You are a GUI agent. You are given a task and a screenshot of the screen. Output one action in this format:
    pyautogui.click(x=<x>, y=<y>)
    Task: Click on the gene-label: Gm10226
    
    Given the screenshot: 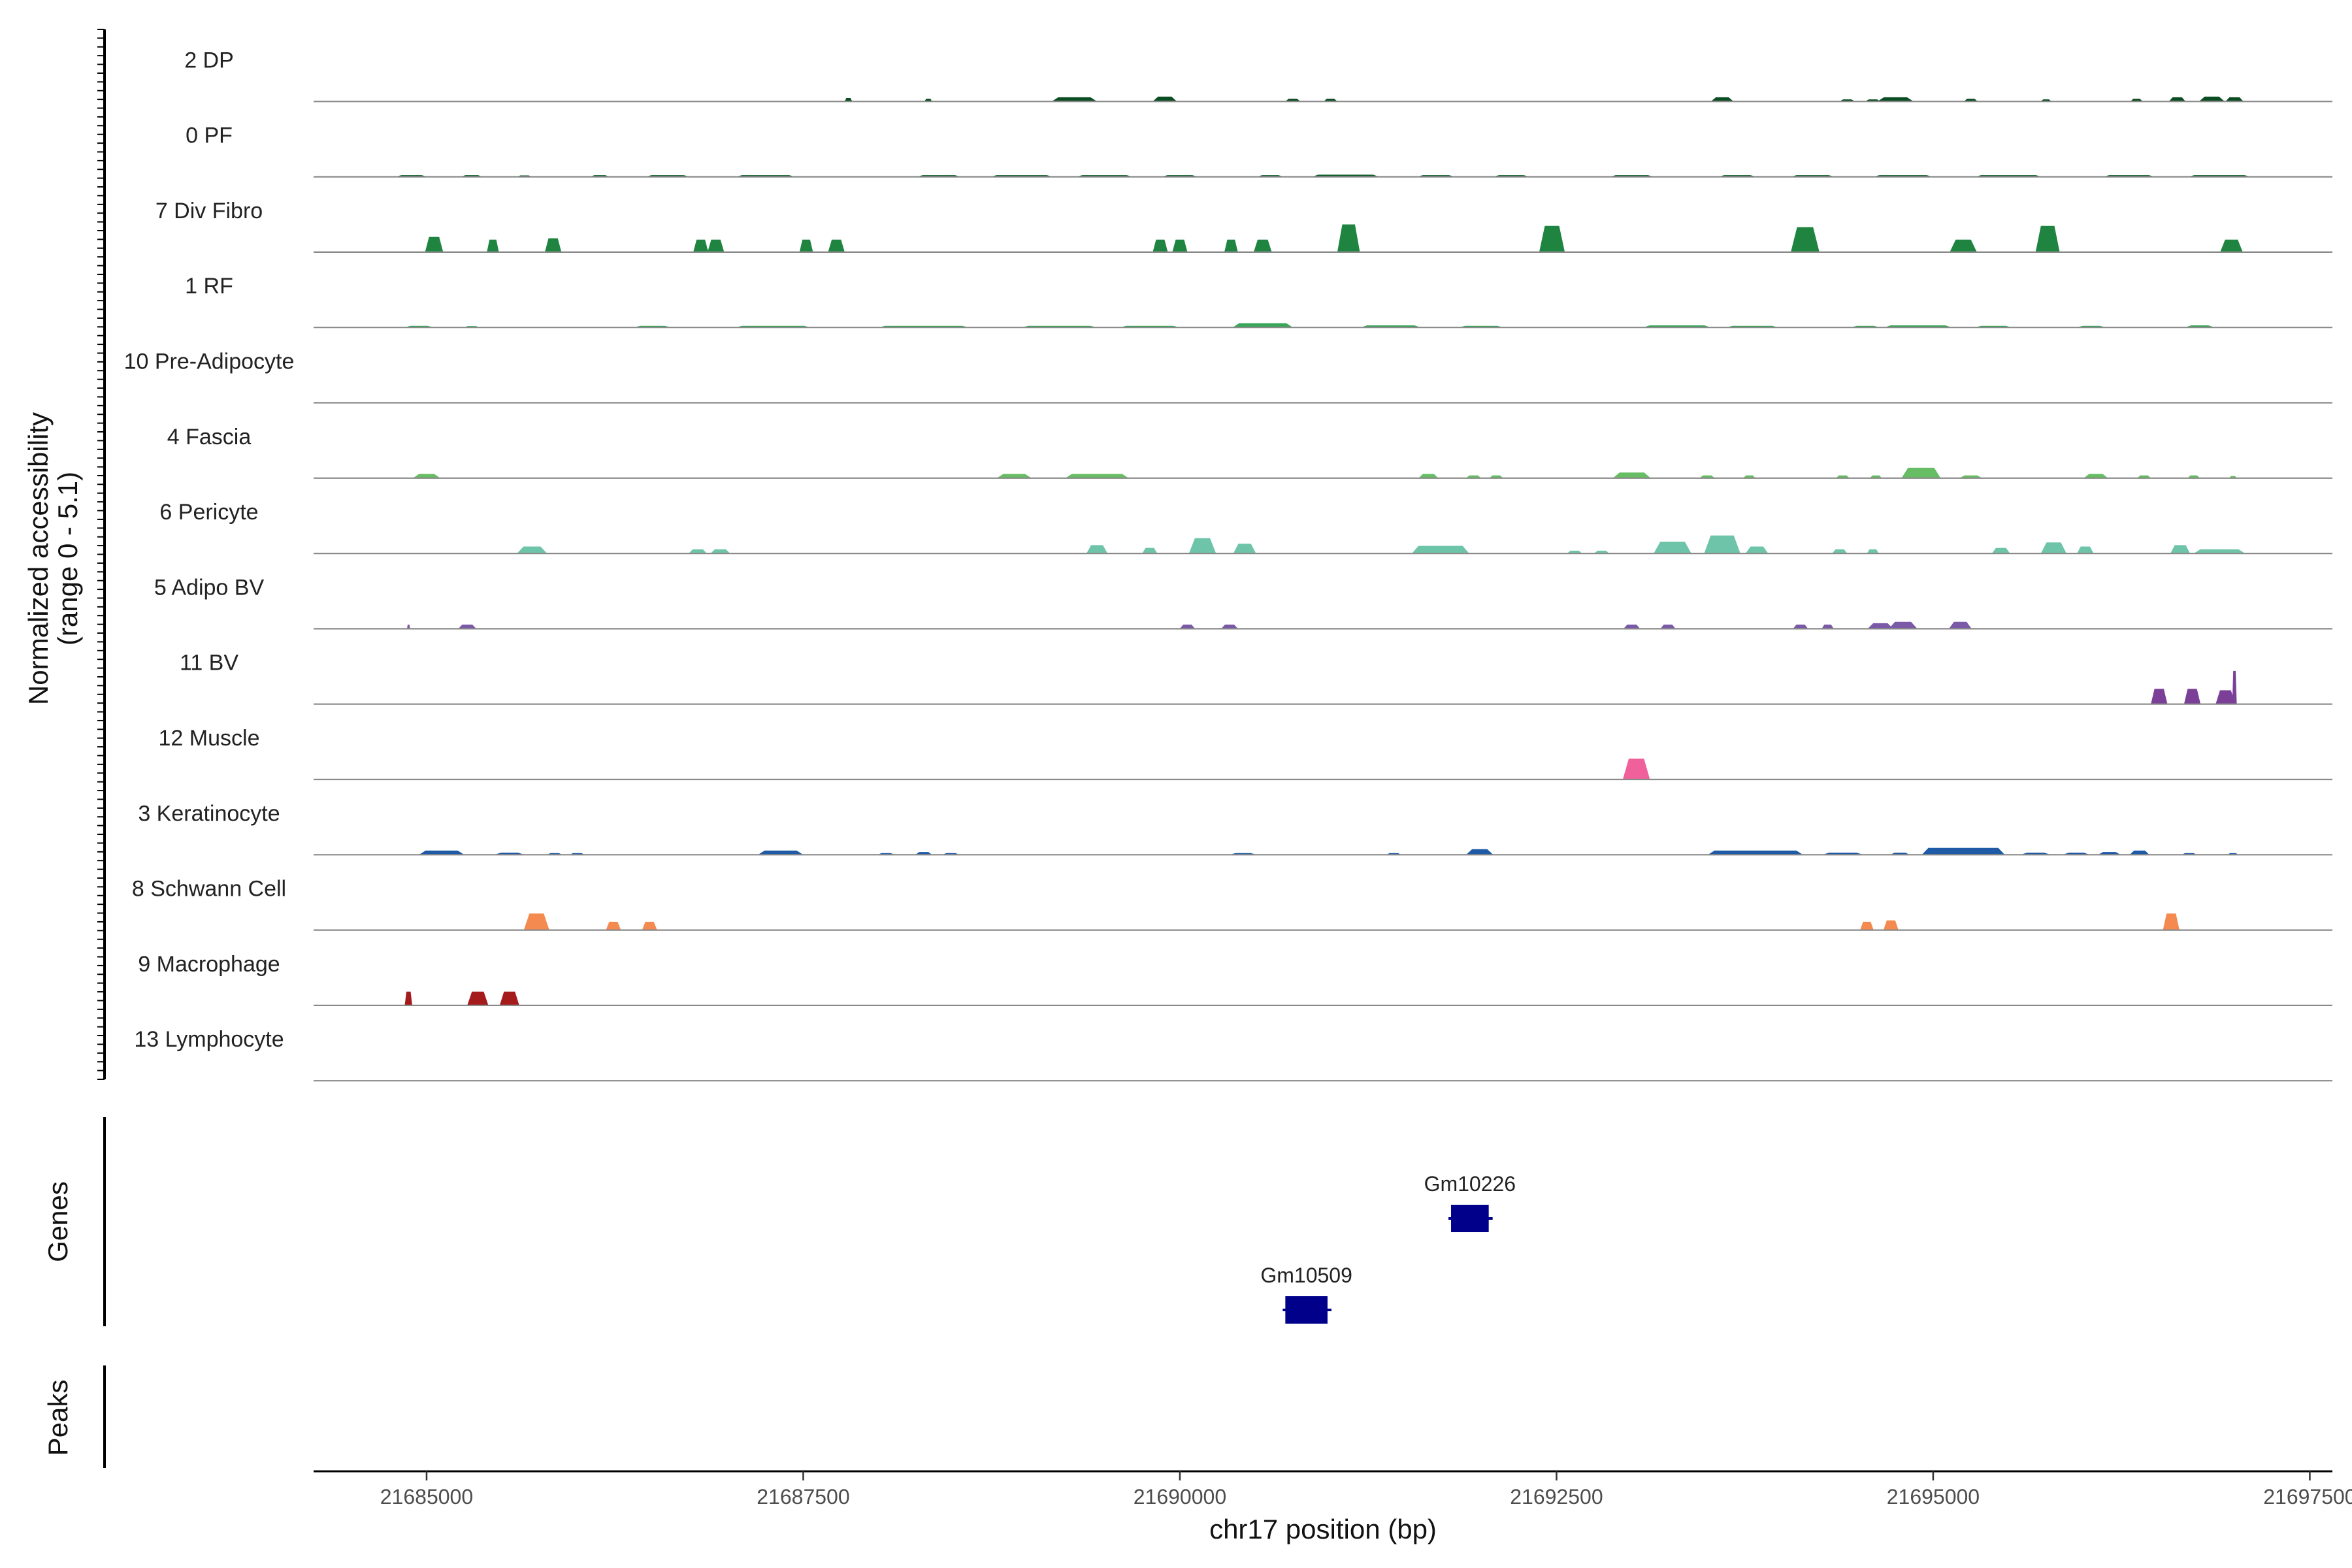 What is the action you would take?
    pyautogui.click(x=1470, y=1184)
    